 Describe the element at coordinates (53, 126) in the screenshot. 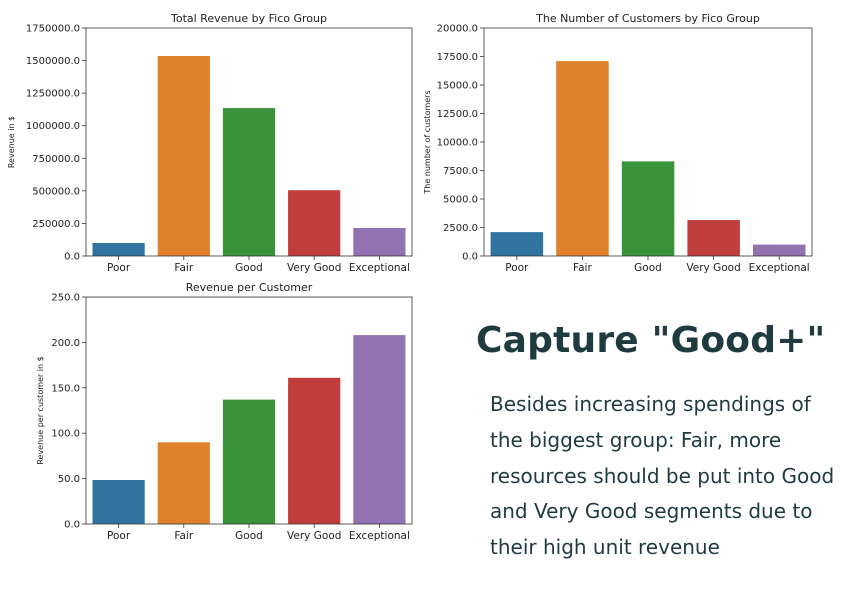

I see `y-tick-label: 1000000.0` at that location.